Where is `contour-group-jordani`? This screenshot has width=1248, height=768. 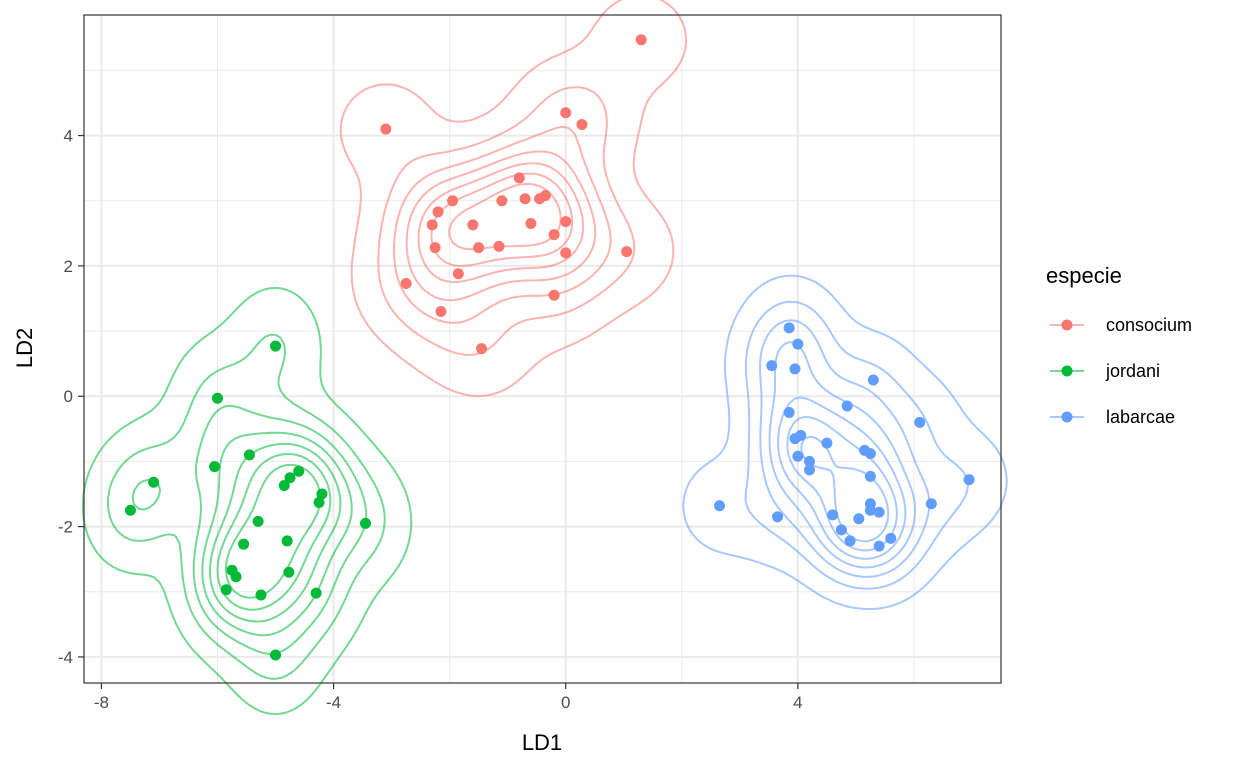
contour-group-jordani is located at coordinates (247, 501).